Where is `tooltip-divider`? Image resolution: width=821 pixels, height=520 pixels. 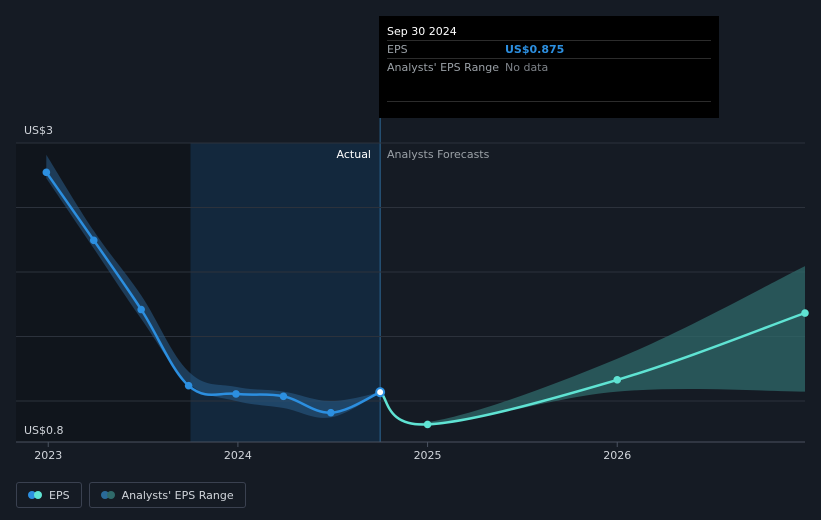 tooltip-divider is located at coordinates (549, 101).